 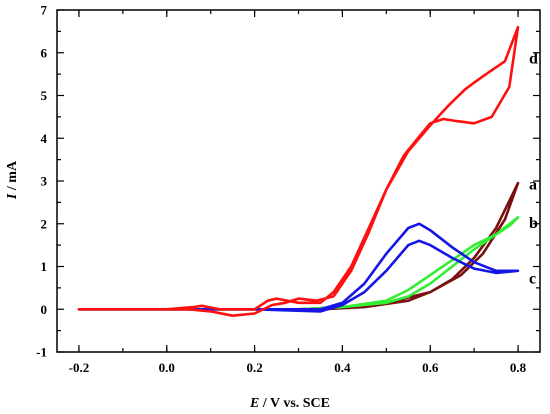 I want to click on y-tick-label: 1, so click(x=44, y=266).